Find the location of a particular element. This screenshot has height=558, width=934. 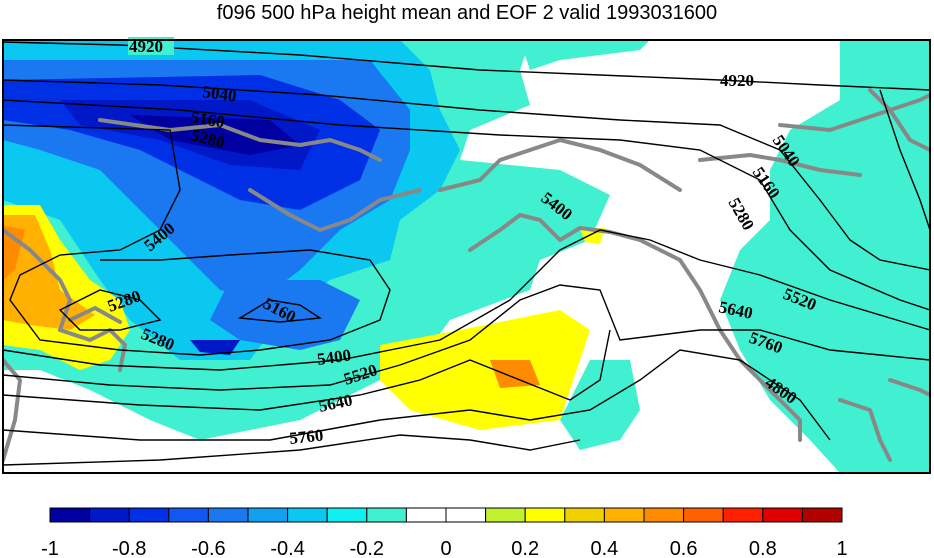

contour-label: 5760 is located at coordinates (306, 437).